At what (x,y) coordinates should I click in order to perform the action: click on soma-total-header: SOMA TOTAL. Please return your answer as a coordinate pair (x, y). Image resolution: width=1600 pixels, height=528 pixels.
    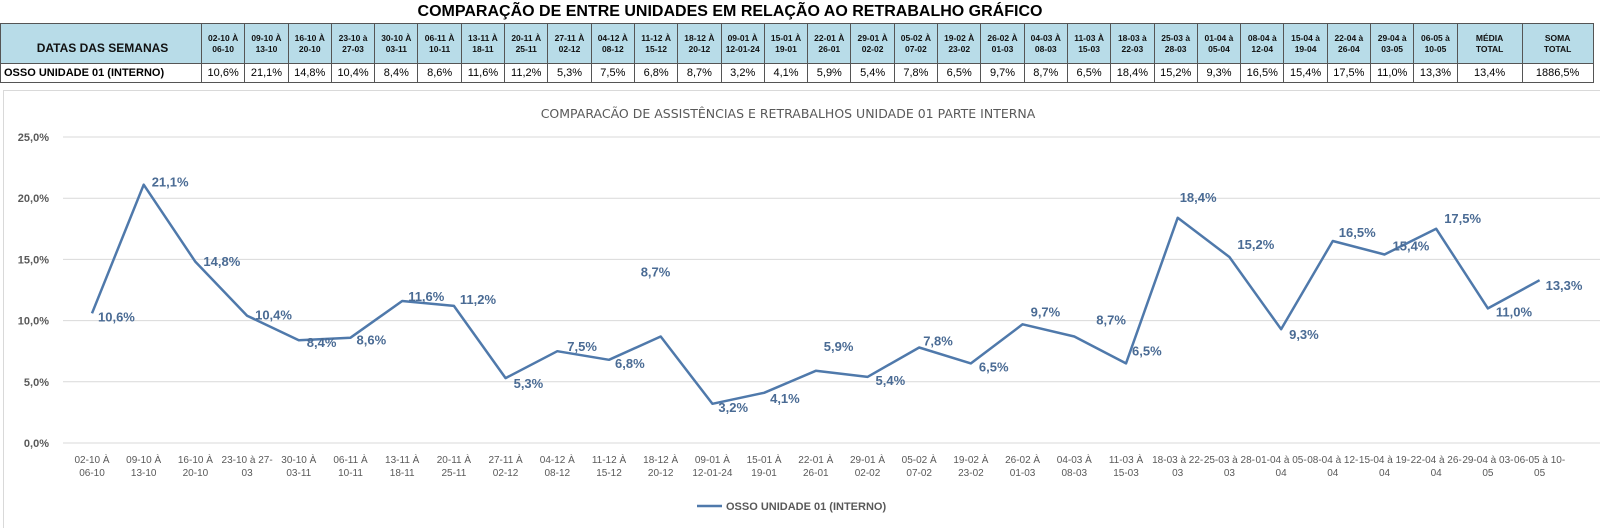
    Looking at the image, I should click on (1557, 43).